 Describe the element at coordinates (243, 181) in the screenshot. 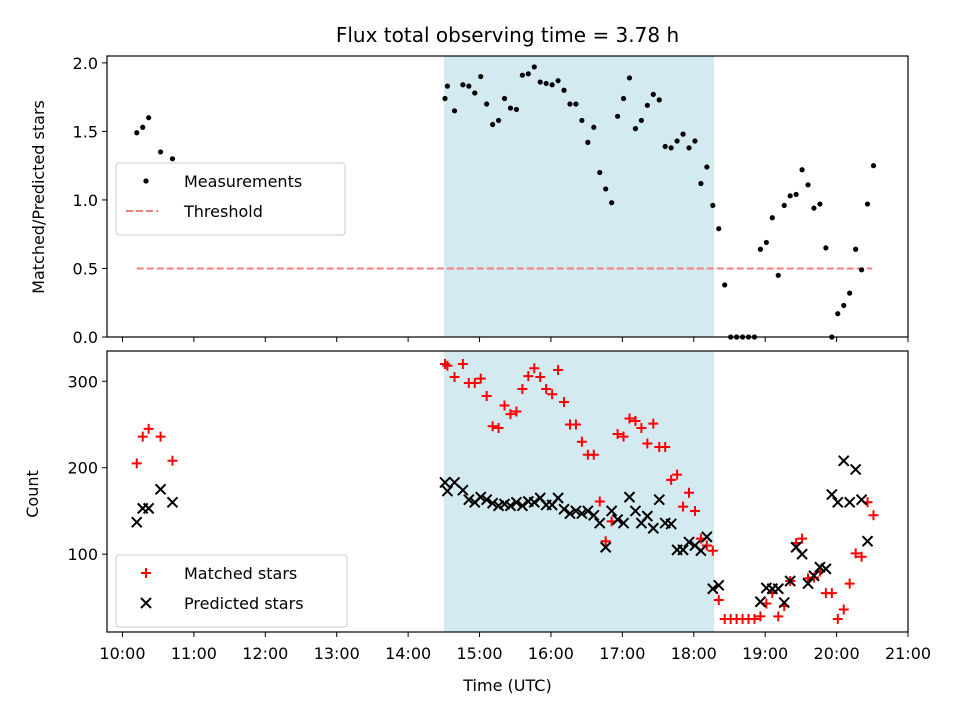

I see `legend-label: Measurements` at that location.